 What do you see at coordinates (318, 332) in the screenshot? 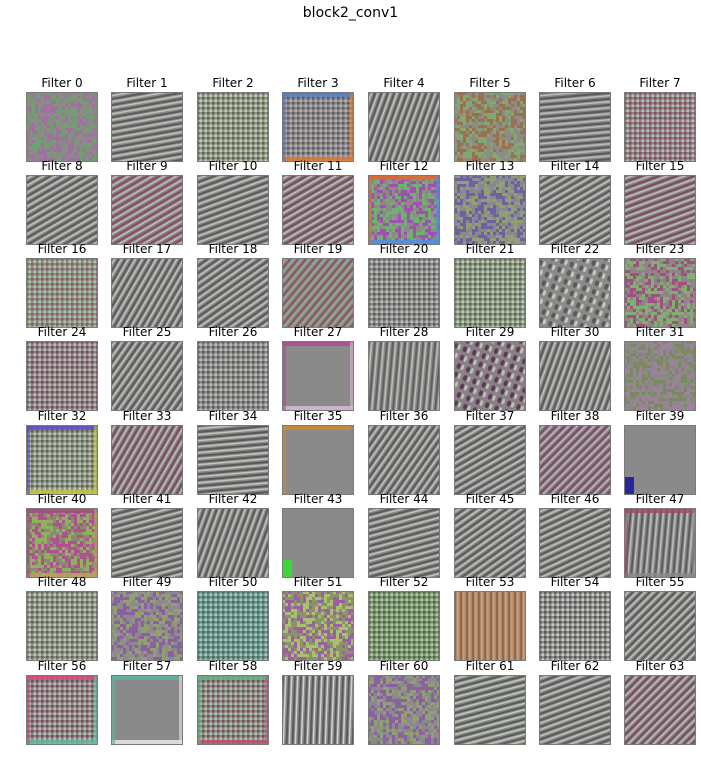
I see `filter-caption: Filter 27` at bounding box center [318, 332].